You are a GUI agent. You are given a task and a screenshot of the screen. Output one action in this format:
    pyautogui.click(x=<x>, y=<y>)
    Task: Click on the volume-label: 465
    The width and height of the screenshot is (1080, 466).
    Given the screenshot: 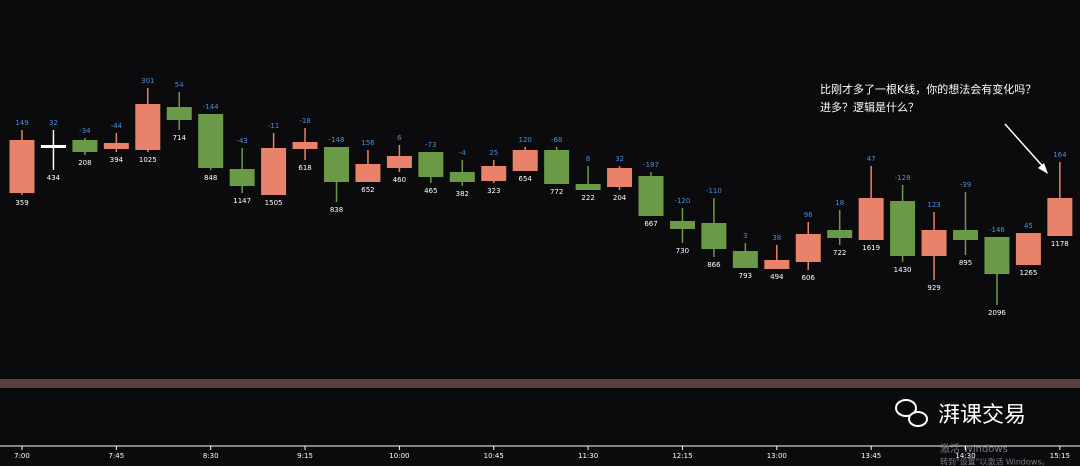 What is the action you would take?
    pyautogui.click(x=430, y=191)
    